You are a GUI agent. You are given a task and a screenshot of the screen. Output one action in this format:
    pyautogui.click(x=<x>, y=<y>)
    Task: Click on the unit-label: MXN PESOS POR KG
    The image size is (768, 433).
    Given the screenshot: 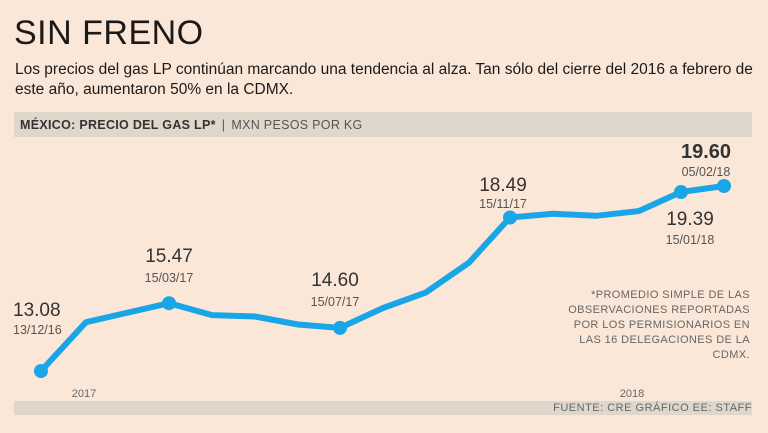 What is the action you would take?
    pyautogui.click(x=297, y=124)
    